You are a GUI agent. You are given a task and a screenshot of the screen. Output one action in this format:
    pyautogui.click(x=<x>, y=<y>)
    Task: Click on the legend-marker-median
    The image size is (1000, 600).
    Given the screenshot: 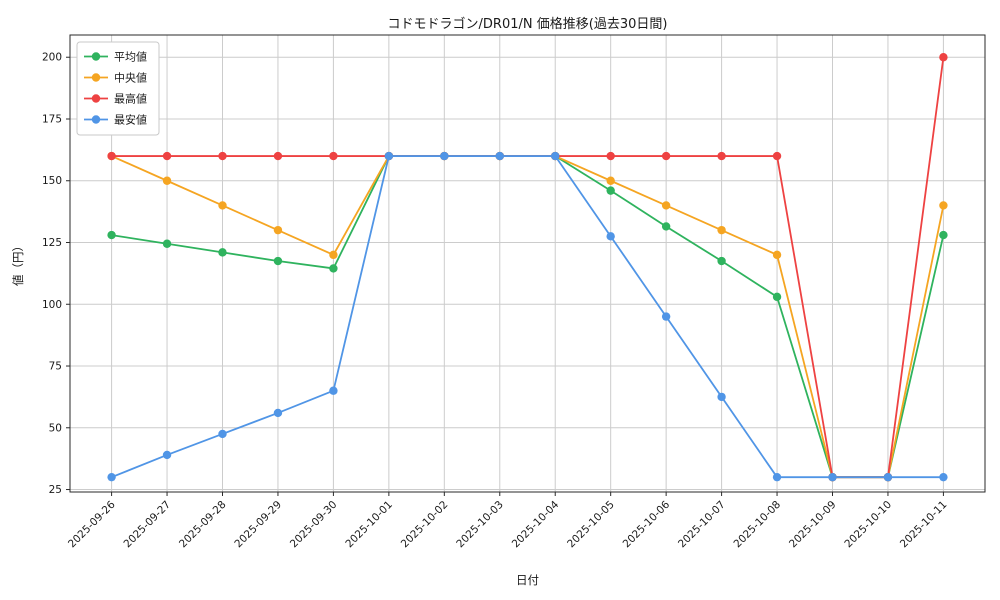 What is the action you would take?
    pyautogui.click(x=96, y=77)
    